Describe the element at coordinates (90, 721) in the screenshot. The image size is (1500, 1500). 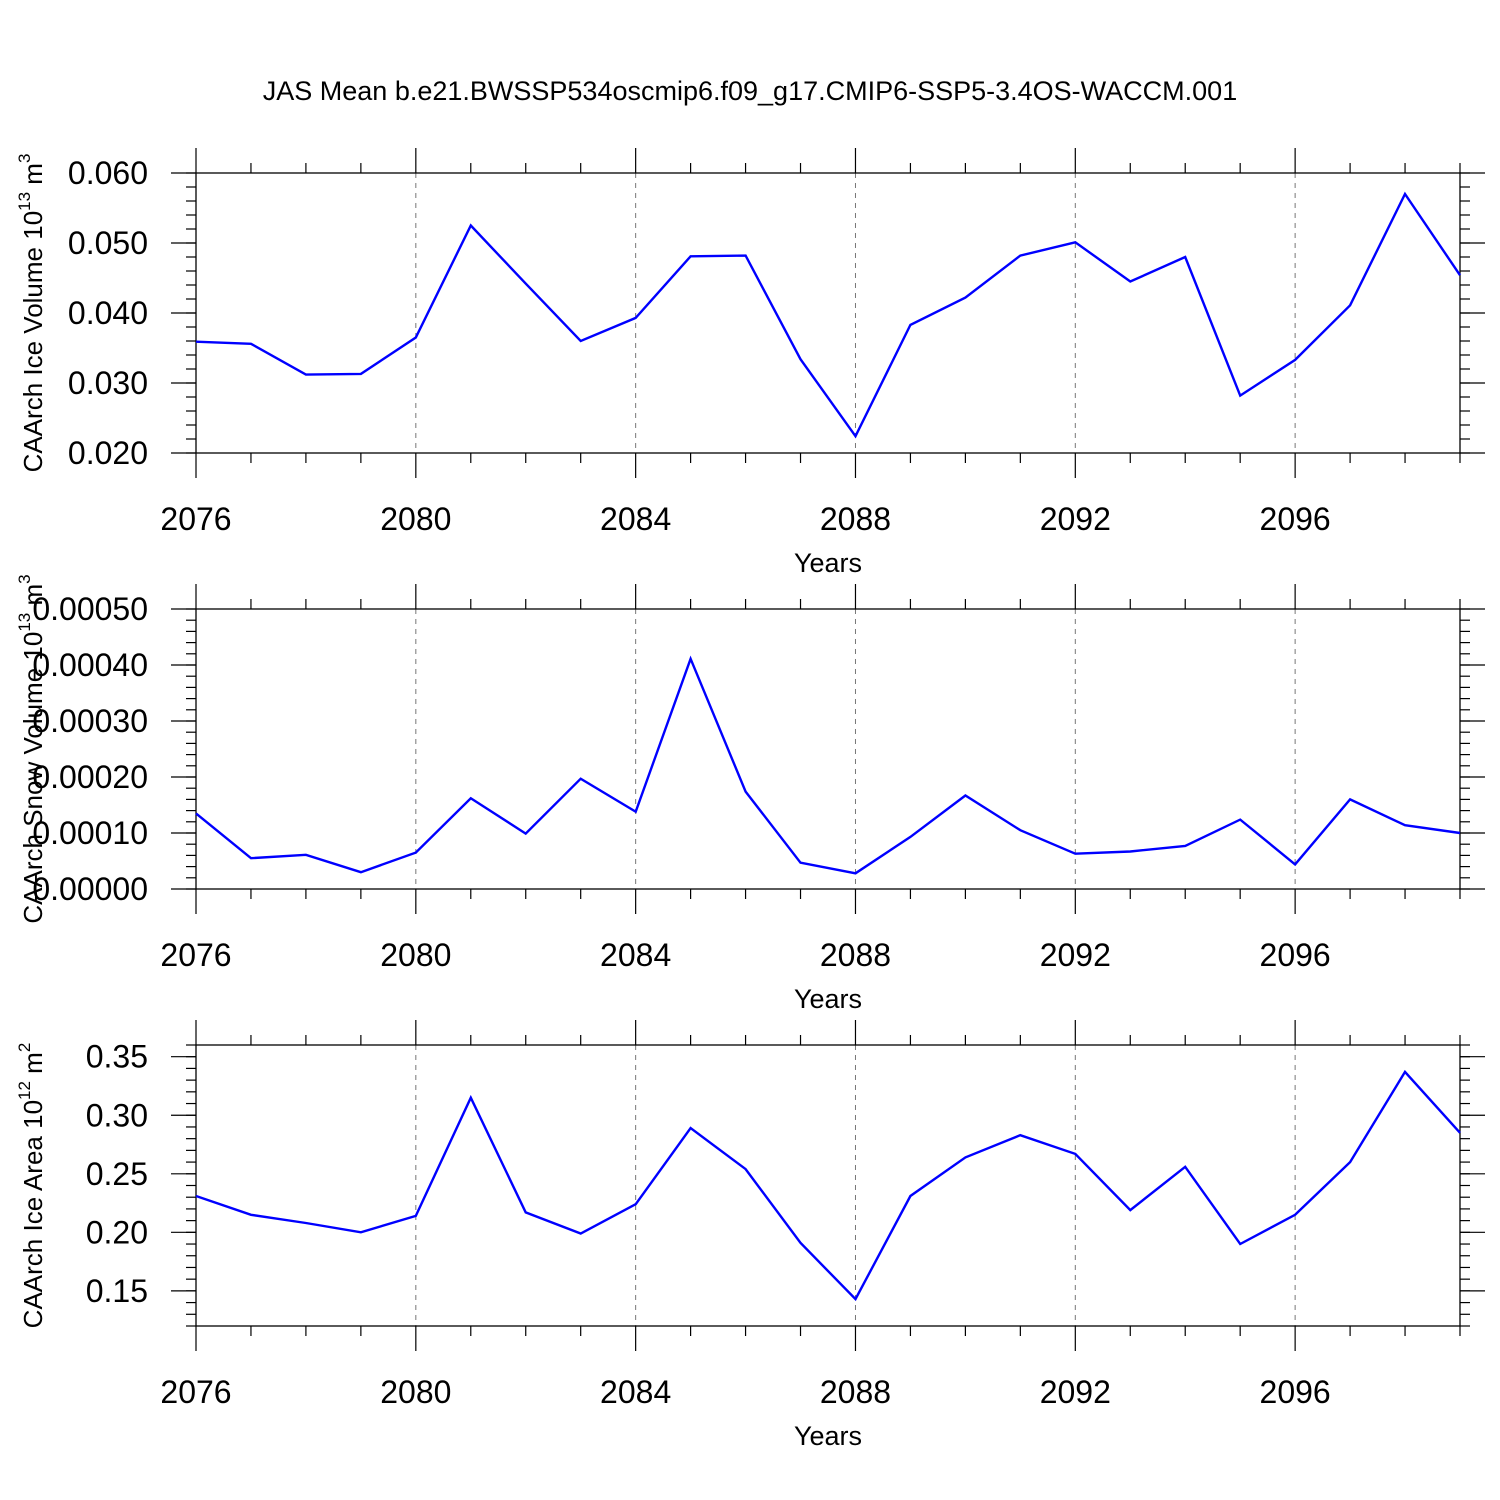
I see `y-tick-label: 0.00030` at that location.